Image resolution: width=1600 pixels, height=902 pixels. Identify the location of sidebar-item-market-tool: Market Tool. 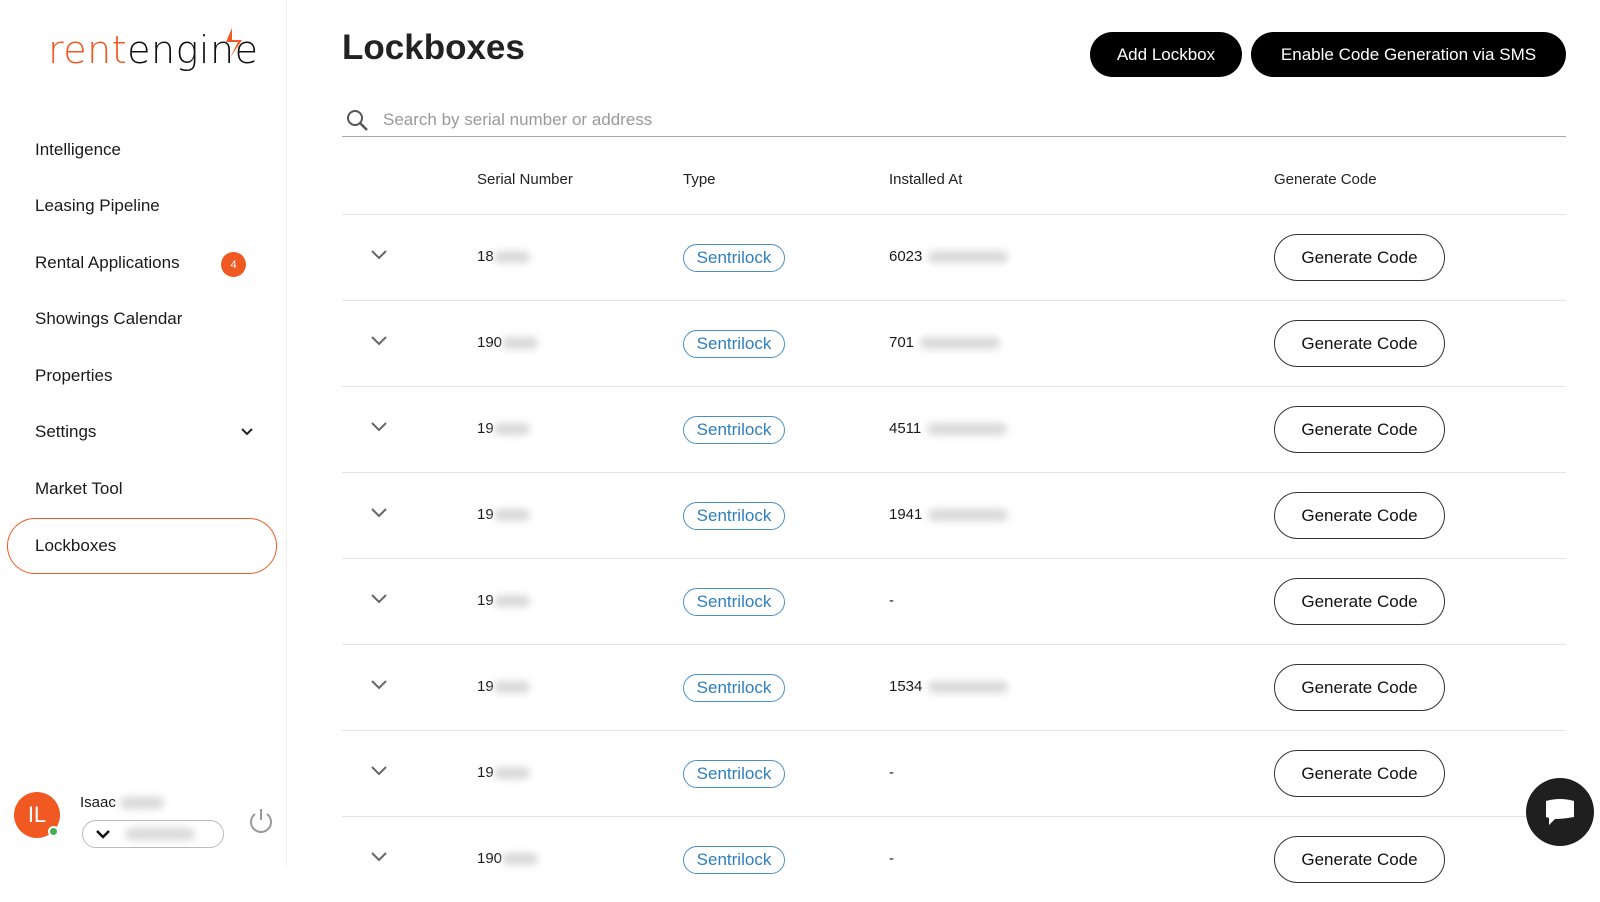
(79, 488).